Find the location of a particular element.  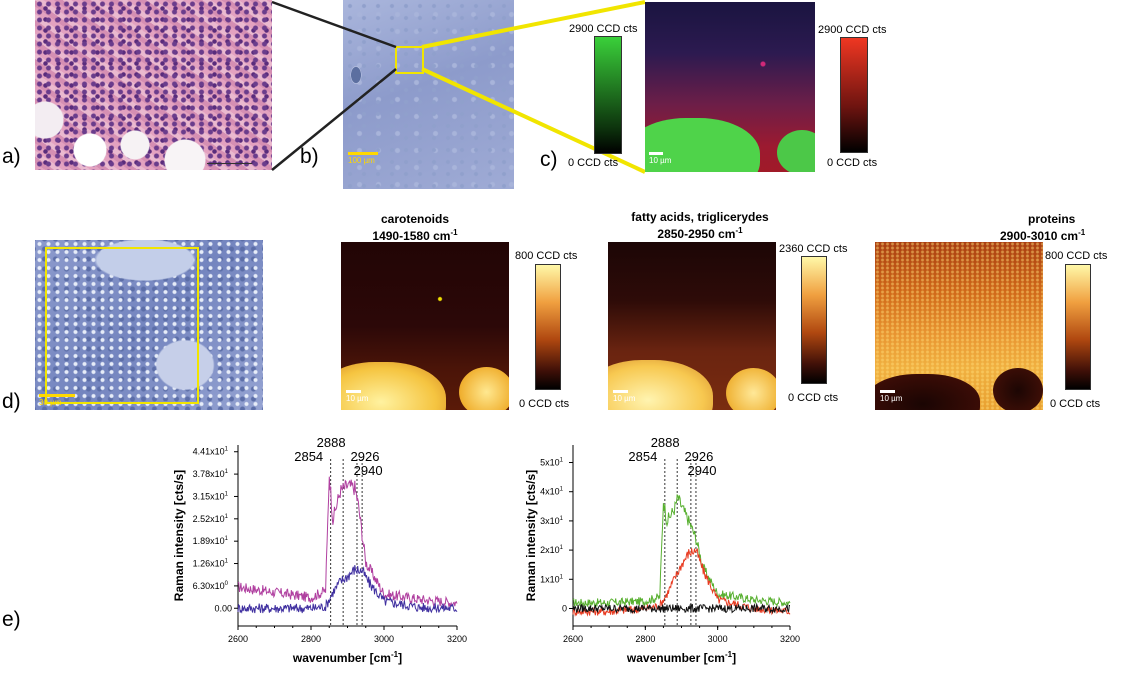

selection-box-b is located at coordinates (409, 60).